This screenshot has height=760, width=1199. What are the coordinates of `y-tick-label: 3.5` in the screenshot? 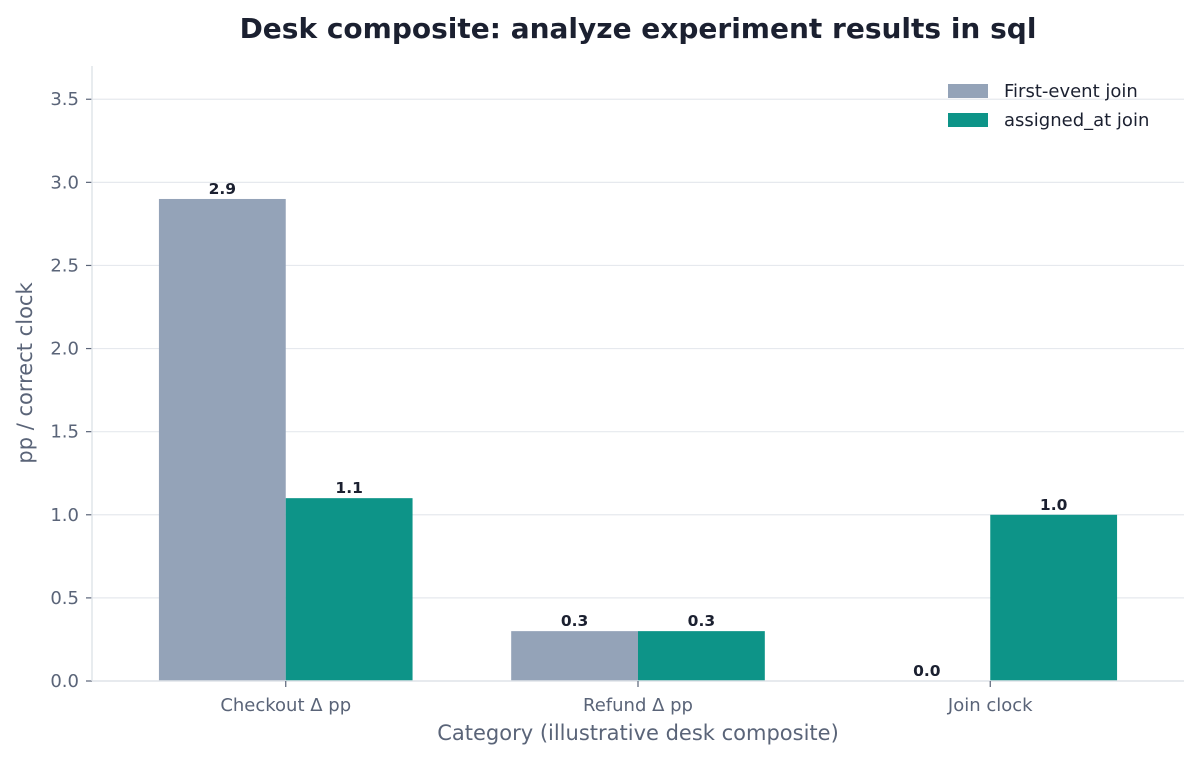 It's located at (64, 99).